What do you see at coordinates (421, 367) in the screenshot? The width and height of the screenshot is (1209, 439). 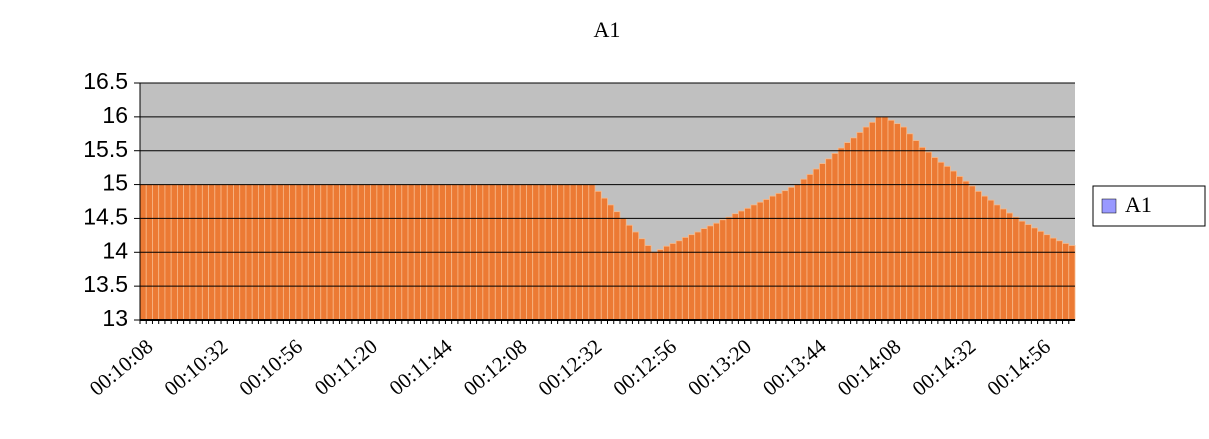 I see `x-tick-label: 00:11:44` at bounding box center [421, 367].